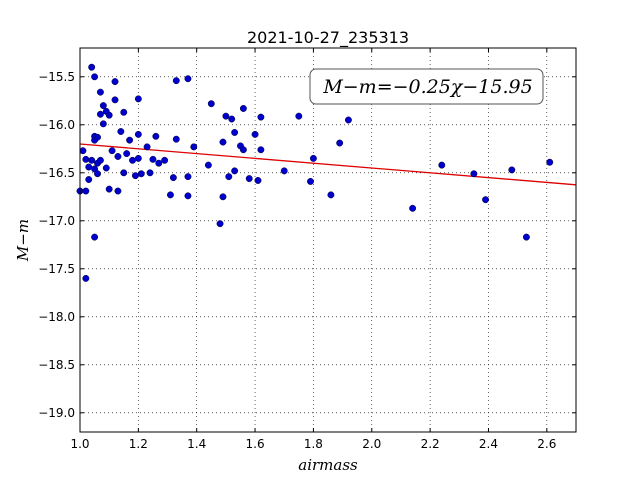  I want to click on annotation-box, so click(426, 86).